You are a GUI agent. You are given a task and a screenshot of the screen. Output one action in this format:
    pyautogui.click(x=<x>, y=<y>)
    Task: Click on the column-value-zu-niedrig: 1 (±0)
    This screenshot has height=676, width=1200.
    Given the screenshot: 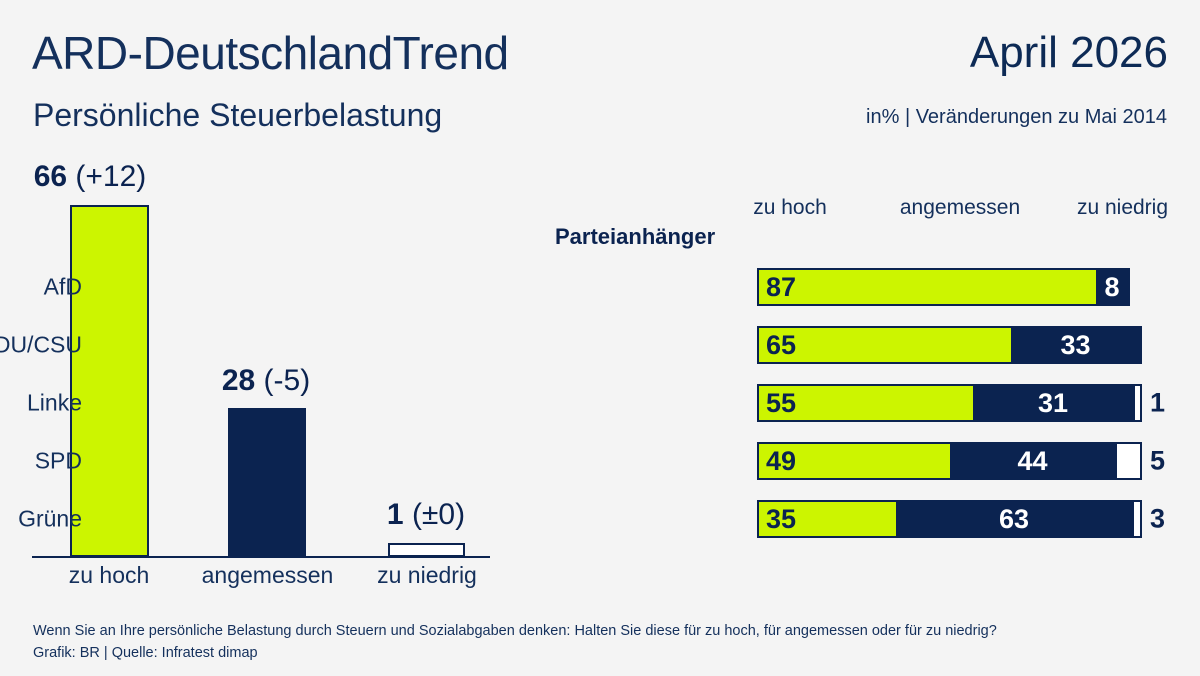 What is the action you would take?
    pyautogui.click(x=426, y=515)
    